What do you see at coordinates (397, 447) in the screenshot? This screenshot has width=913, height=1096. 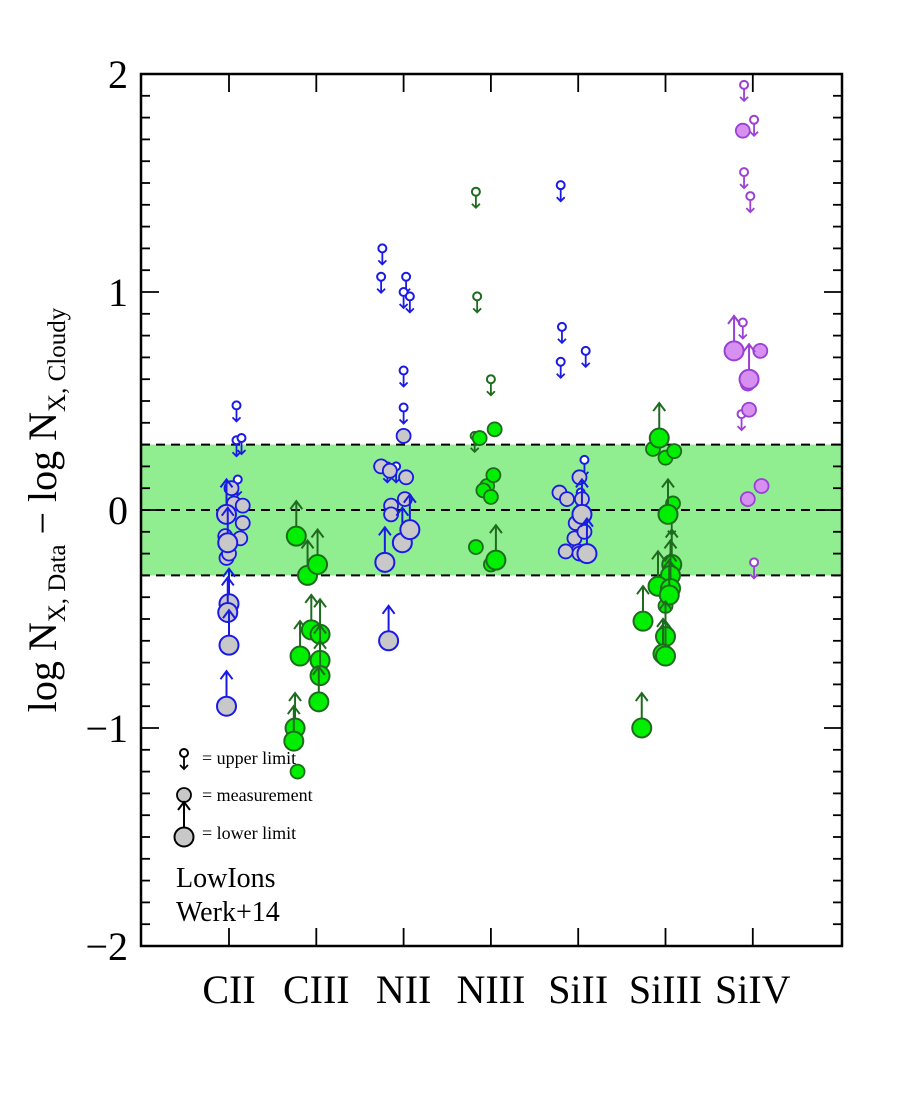 I see `series-nii` at bounding box center [397, 447].